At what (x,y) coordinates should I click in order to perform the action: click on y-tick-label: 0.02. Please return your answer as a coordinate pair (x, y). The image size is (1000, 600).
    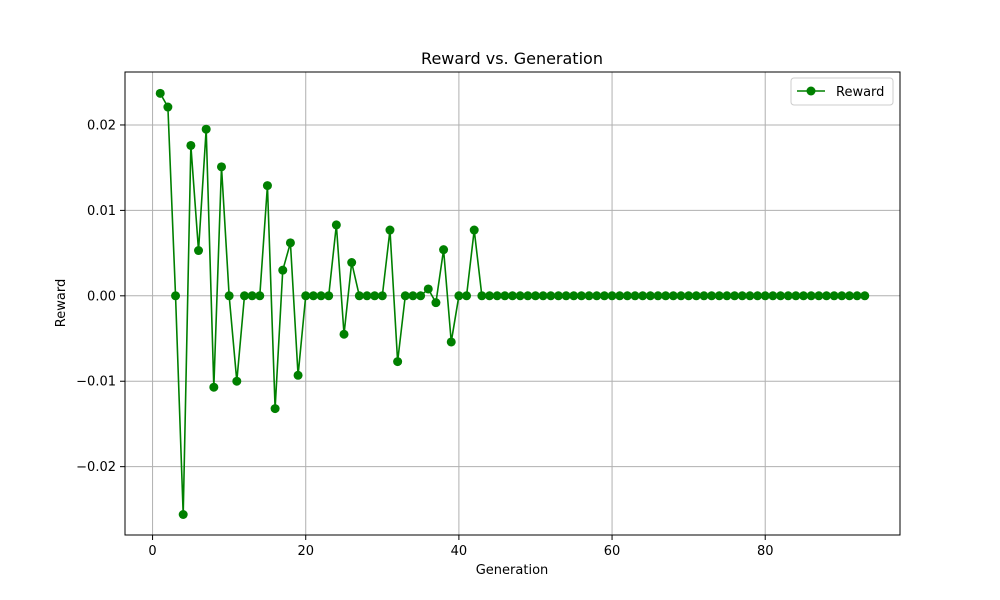
    Looking at the image, I should click on (101, 125).